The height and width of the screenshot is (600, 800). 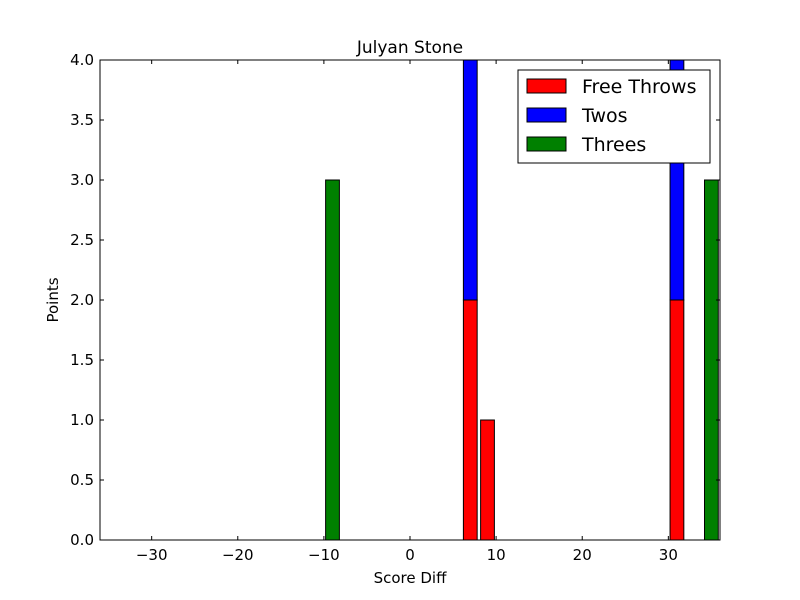 I want to click on y-tick-label: 4.0, so click(x=82, y=60).